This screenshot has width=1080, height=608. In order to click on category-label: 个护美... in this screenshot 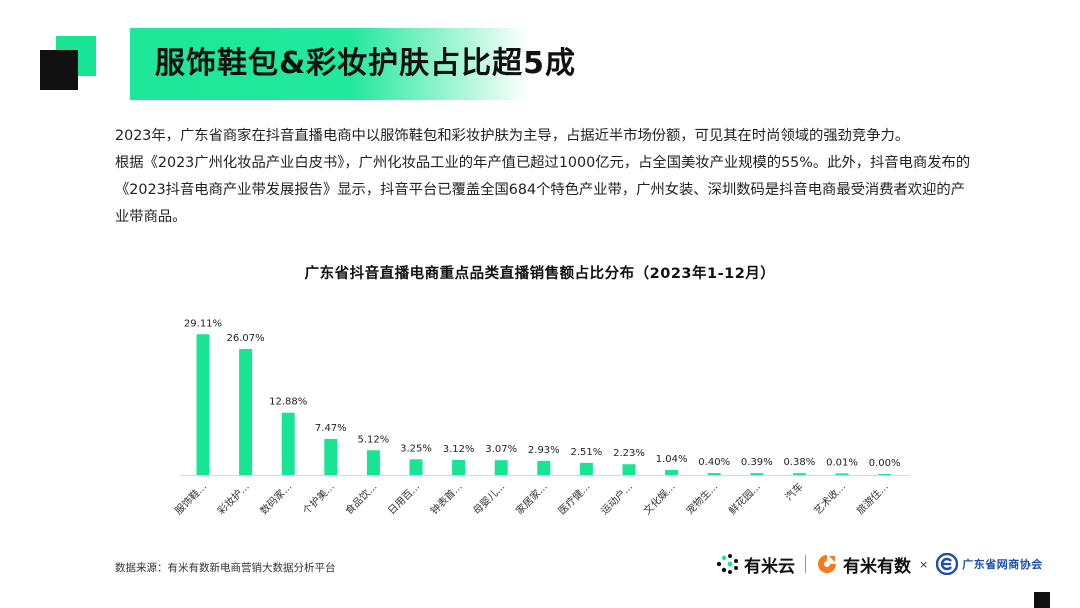, I will do `click(318, 498)`.